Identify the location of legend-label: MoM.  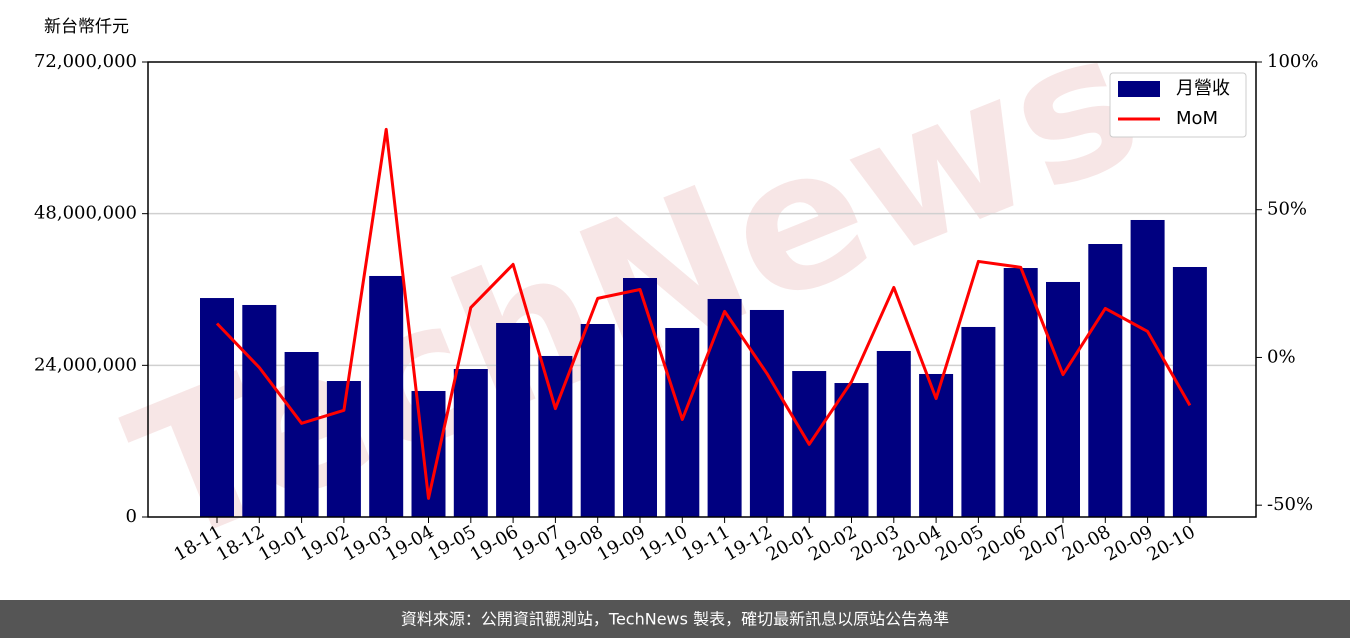
(1197, 118).